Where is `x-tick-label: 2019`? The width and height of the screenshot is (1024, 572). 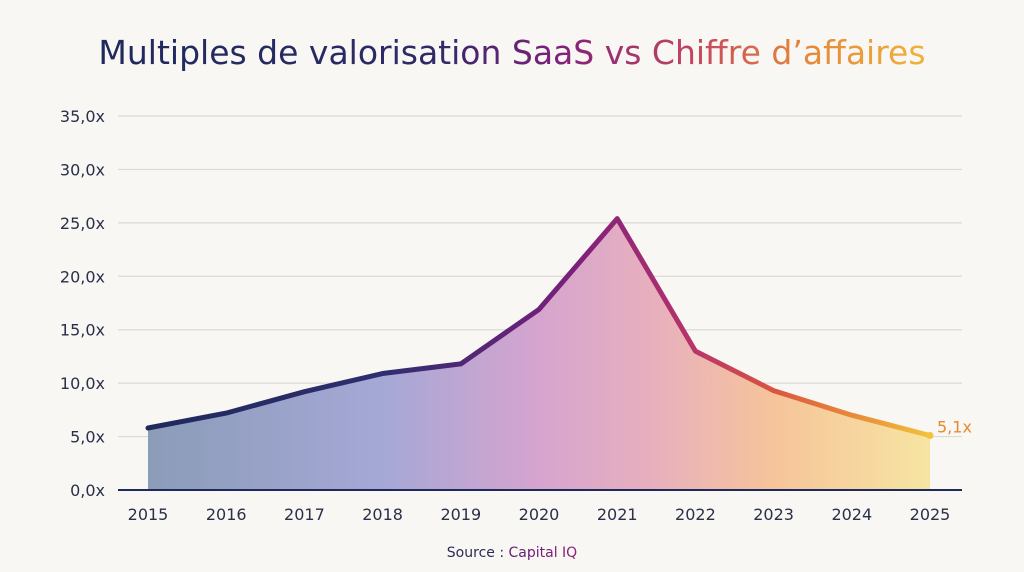 x-tick-label: 2019 is located at coordinates (460, 514).